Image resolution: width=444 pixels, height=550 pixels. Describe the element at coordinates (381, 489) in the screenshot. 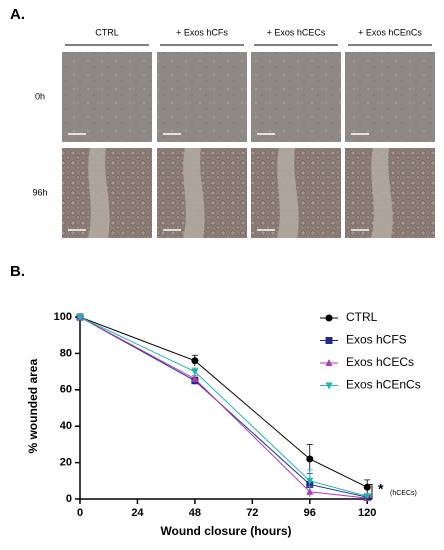

I see `annotation: *` at that location.